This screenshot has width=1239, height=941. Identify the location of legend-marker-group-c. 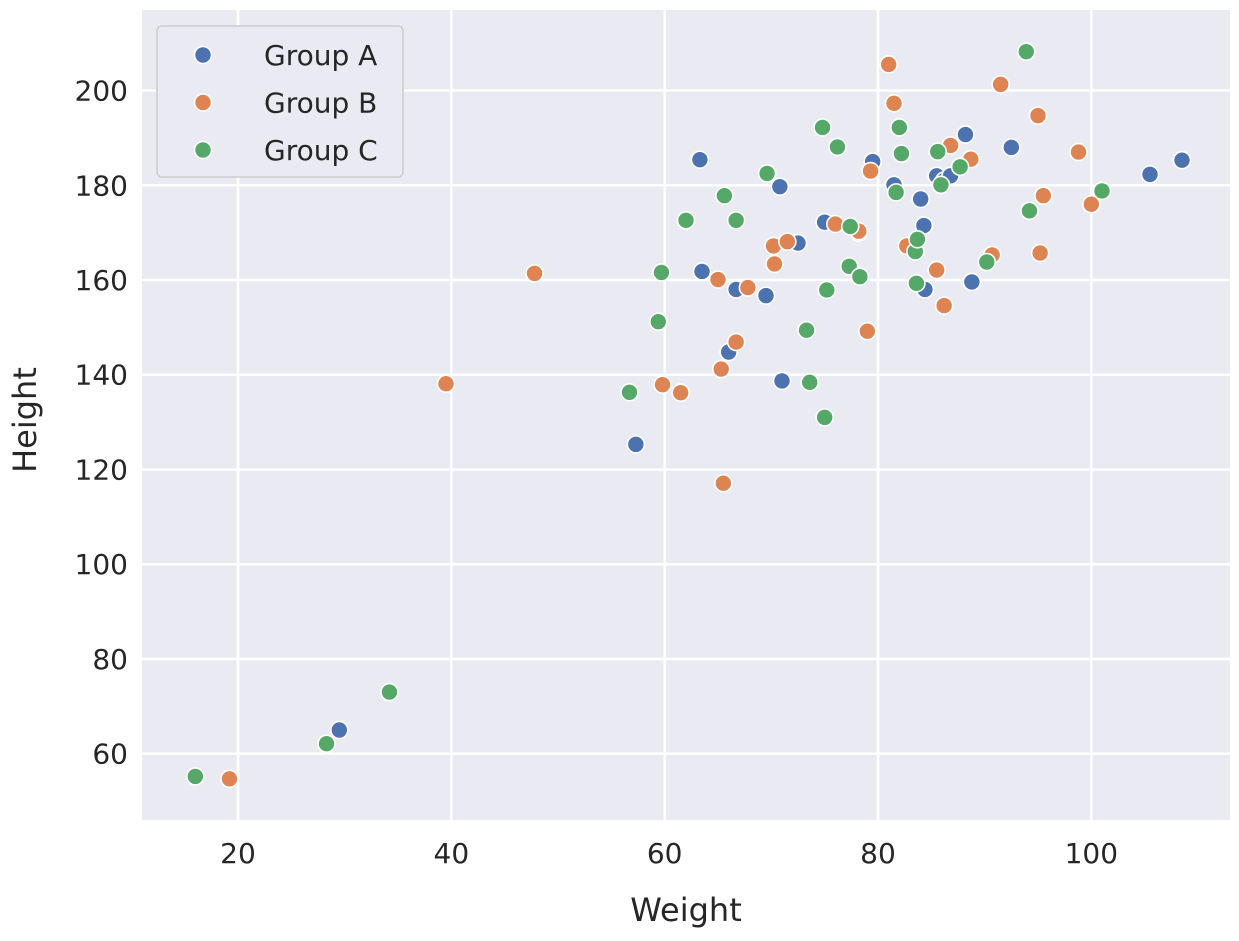
(203, 150).